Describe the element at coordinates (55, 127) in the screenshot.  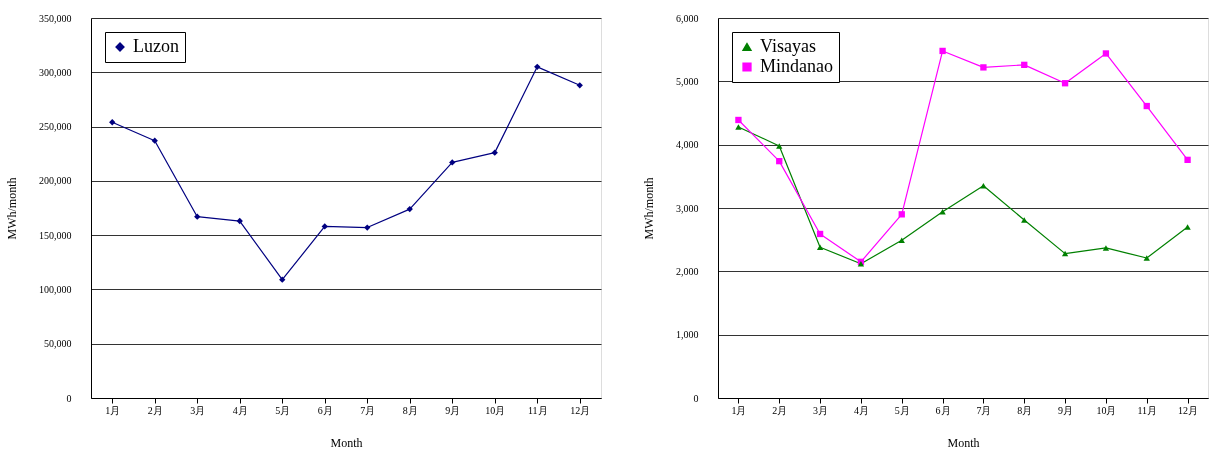
I see `y-tick-label: 250,000` at that location.